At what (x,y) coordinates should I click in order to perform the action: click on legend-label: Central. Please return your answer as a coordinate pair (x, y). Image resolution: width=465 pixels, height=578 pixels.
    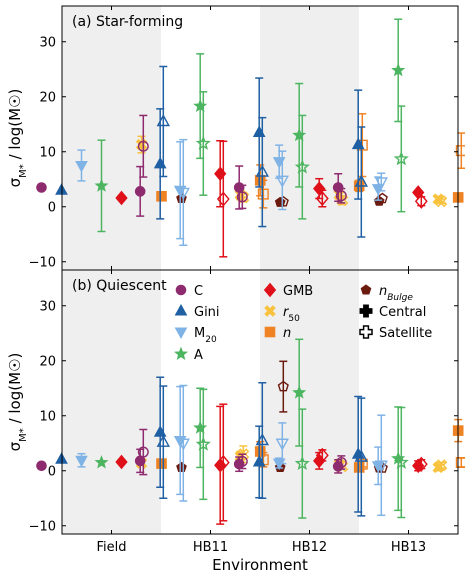
    Looking at the image, I should click on (402, 312).